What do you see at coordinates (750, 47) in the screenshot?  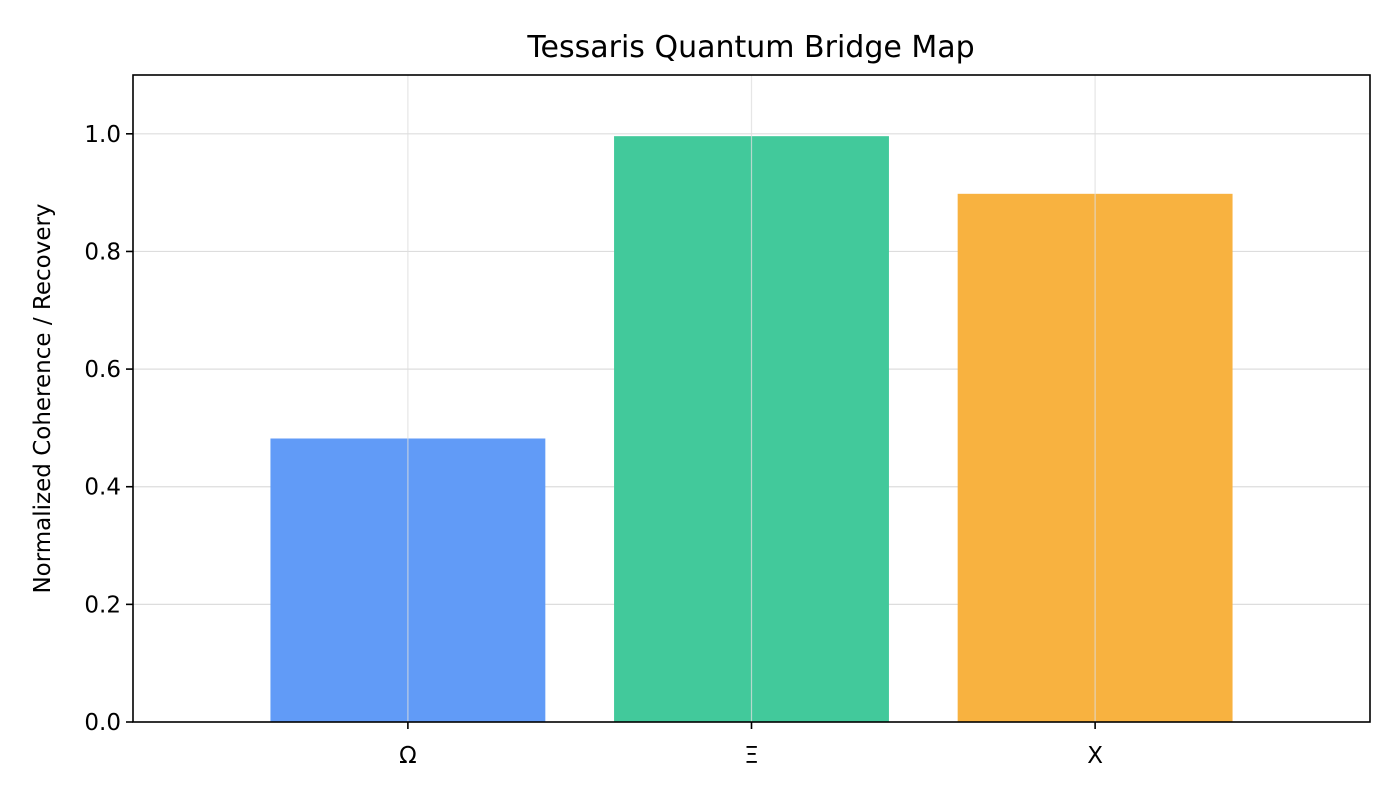 I see `chart-title: Tessaris Quantum Bridge Map` at bounding box center [750, 47].